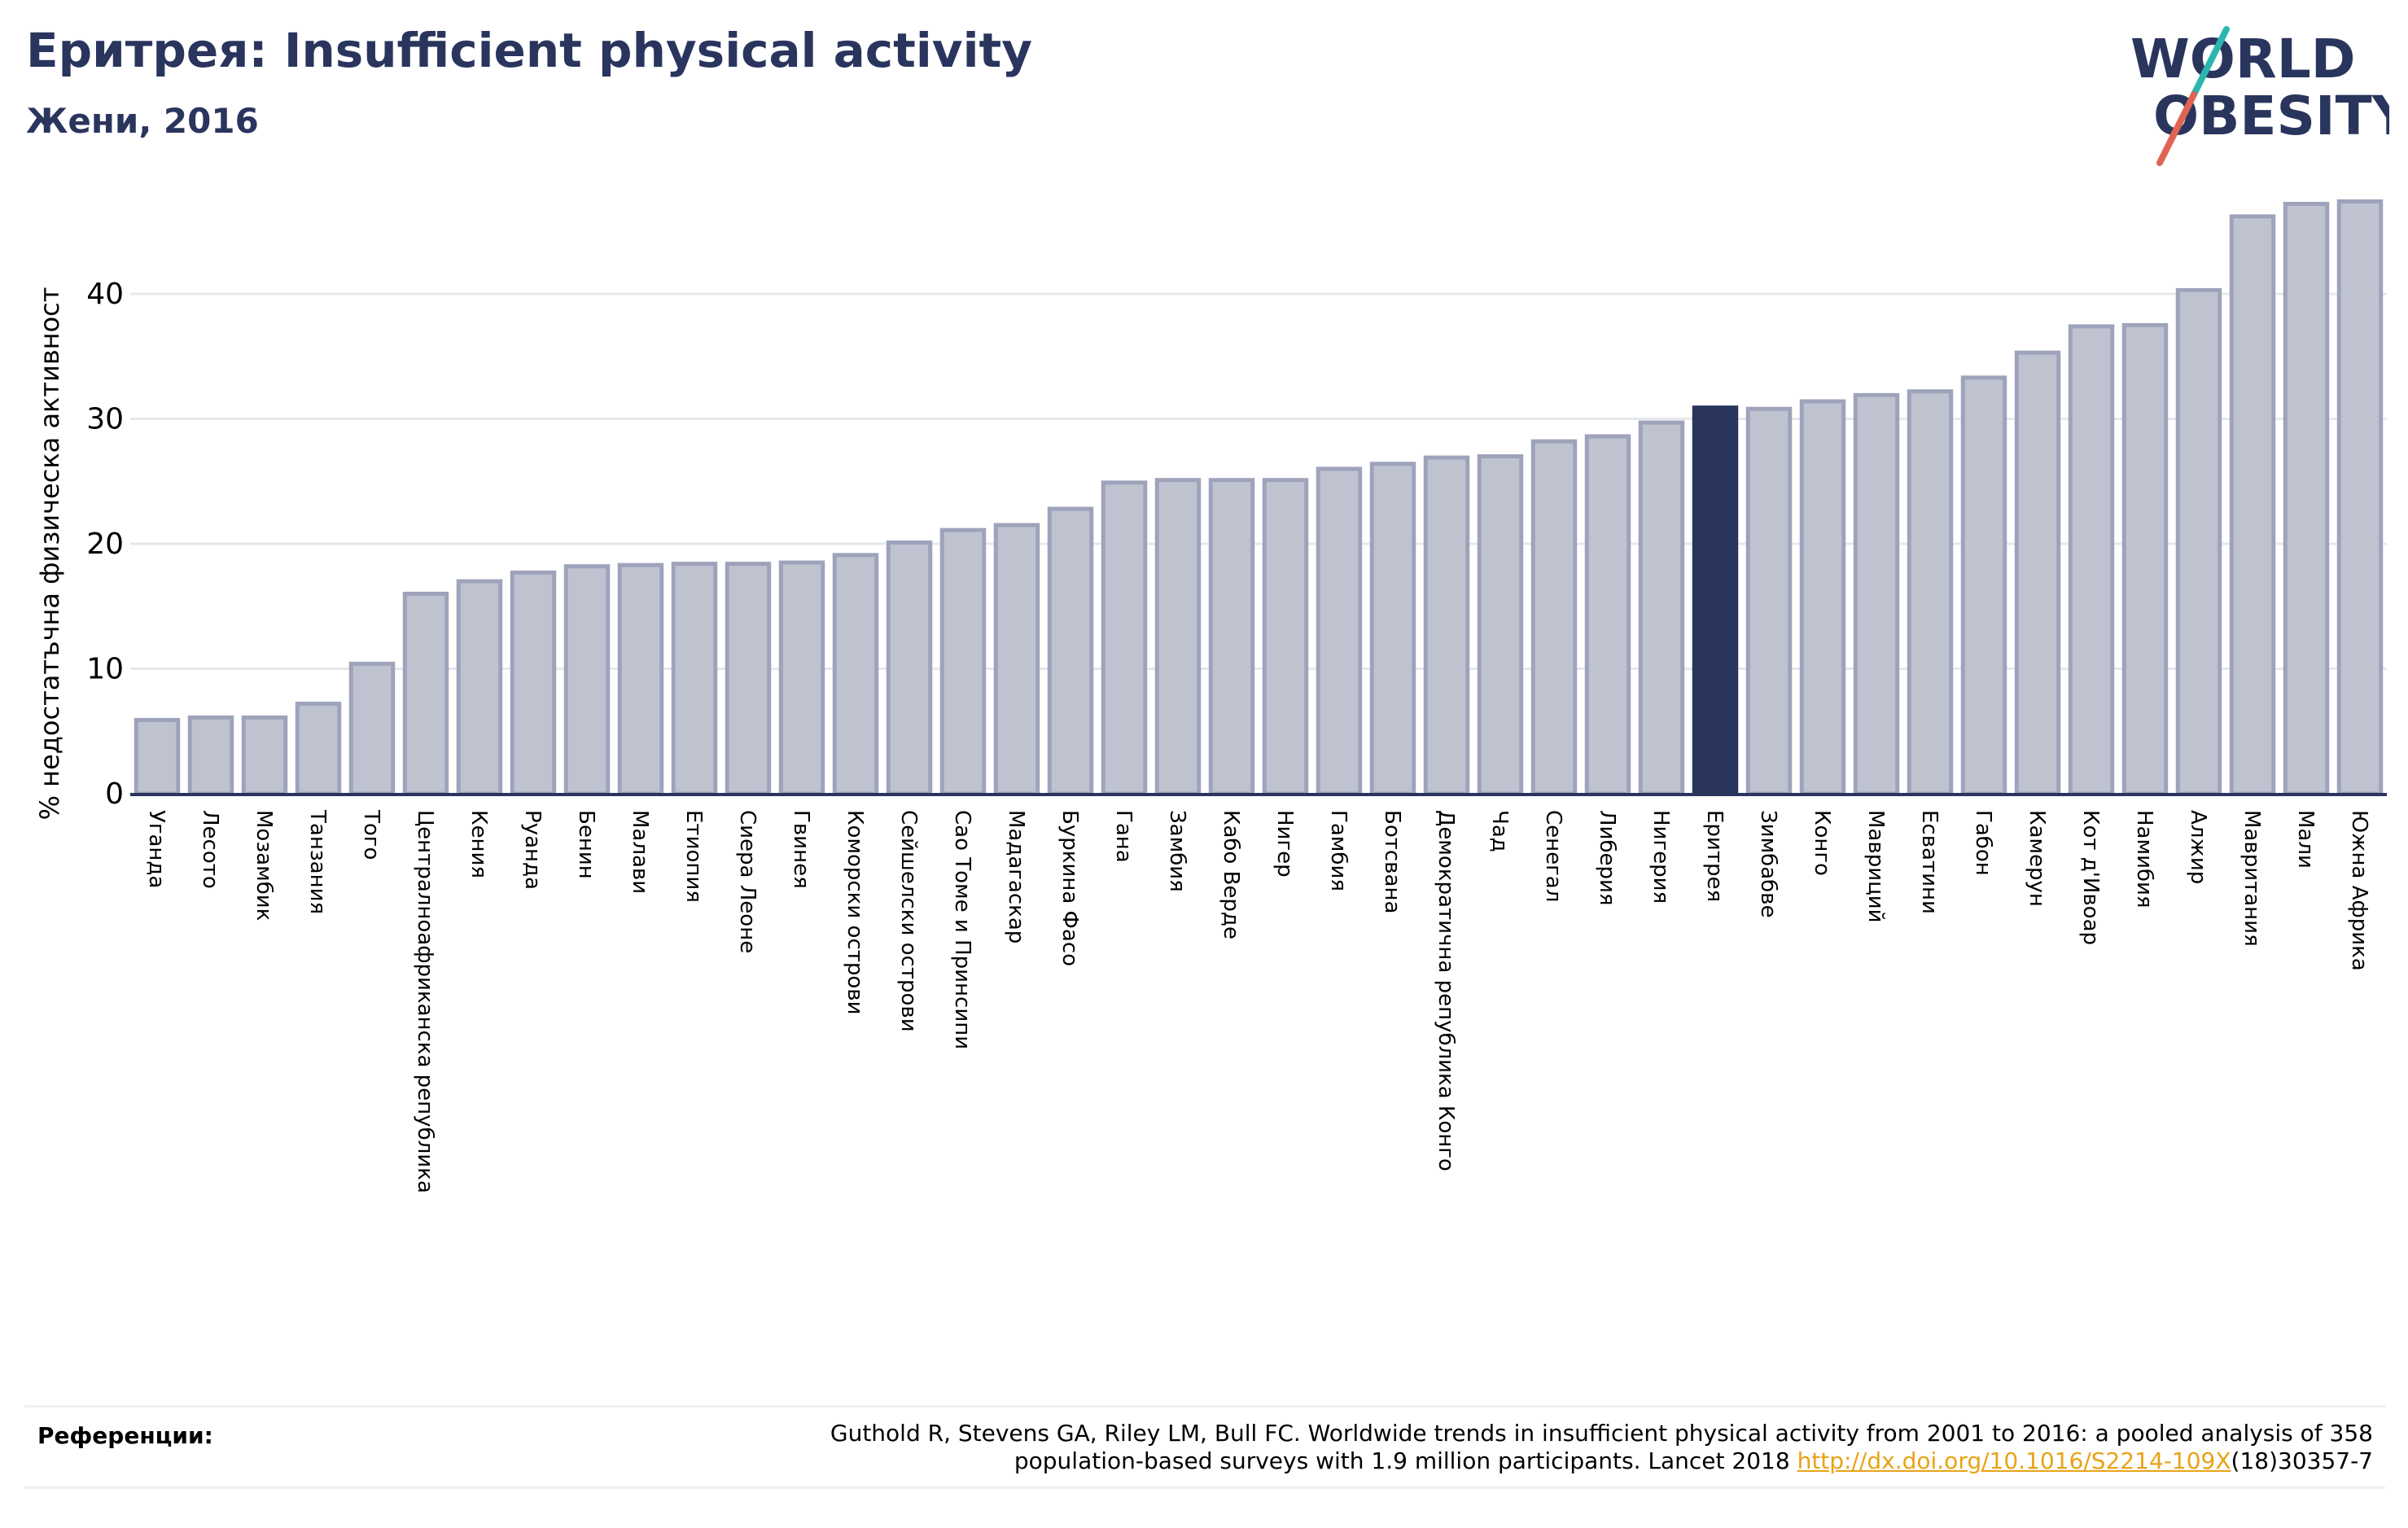 Image resolution: width=2408 pixels, height=1528 pixels. What do you see at coordinates (1204, 1407) in the screenshot?
I see `references-top-rule` at bounding box center [1204, 1407].